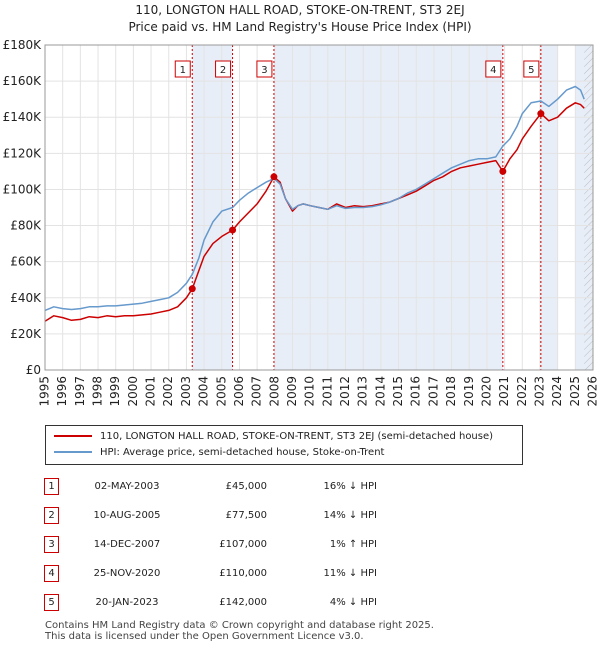  Describe the element at coordinates (115, 391) in the screenshot. I see `x-tick-label: 1999` at that location.